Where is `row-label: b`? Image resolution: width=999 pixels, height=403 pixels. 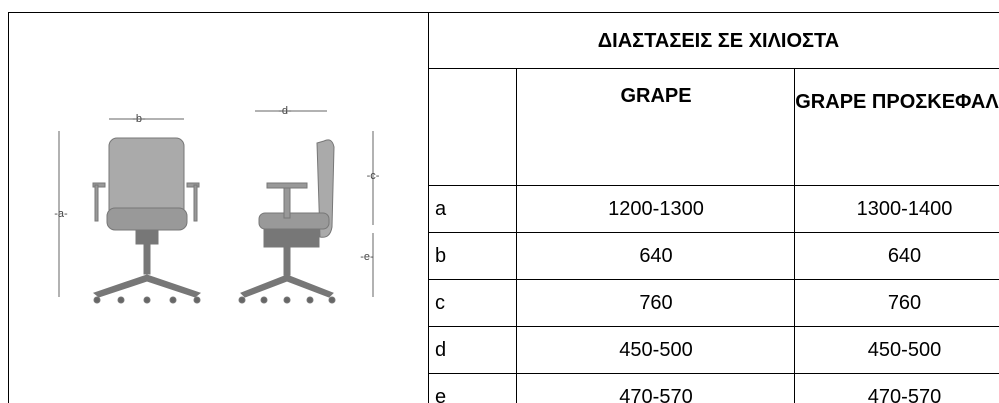
row-label: b is located at coordinates (472, 256).